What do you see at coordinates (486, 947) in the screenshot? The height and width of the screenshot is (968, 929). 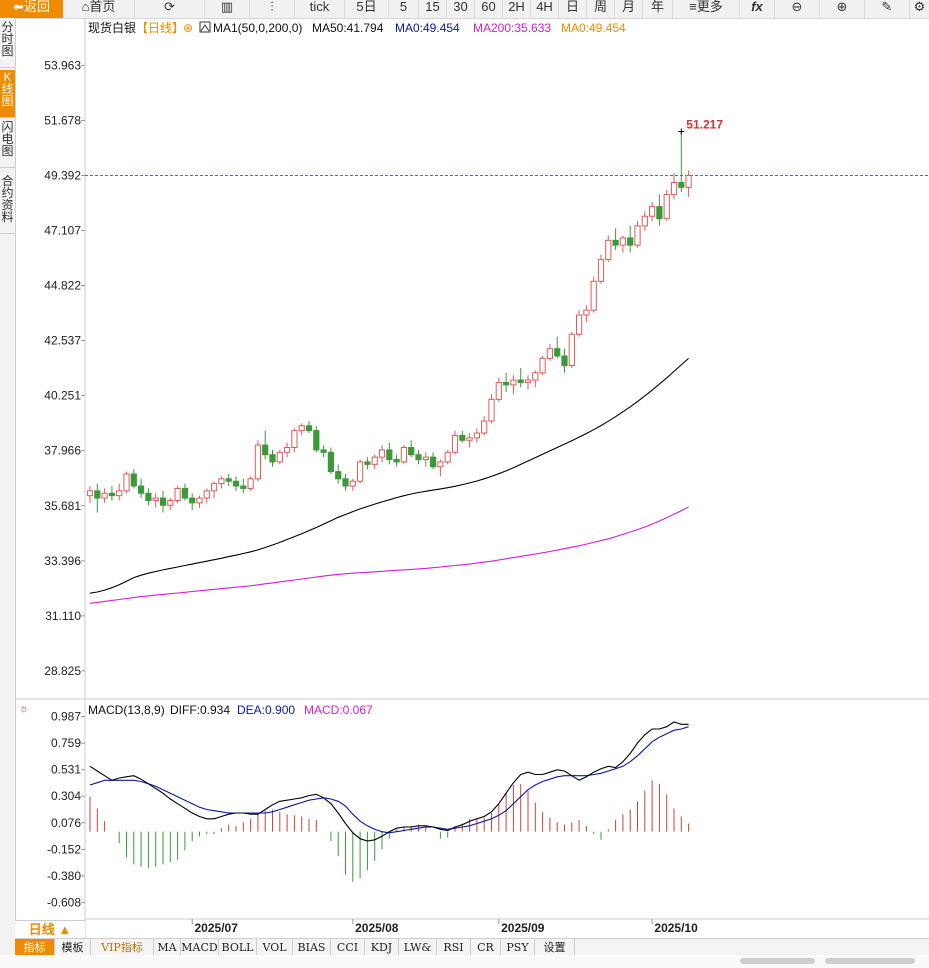 I see `tab-cr: CR` at bounding box center [486, 947].